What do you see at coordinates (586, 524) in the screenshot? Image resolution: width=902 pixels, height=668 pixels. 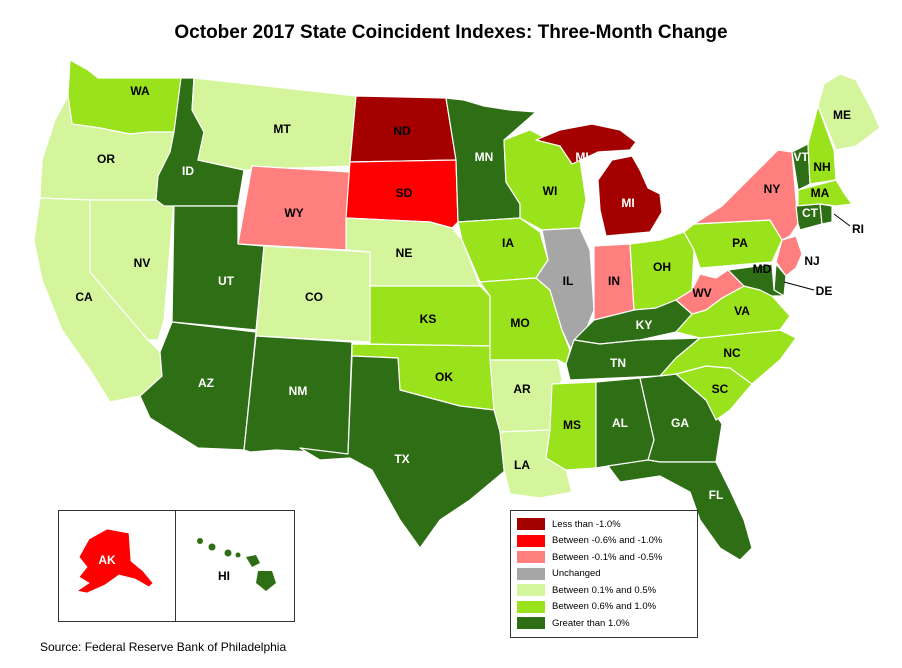 I see `legend-label: Less than -1.0%` at bounding box center [586, 524].